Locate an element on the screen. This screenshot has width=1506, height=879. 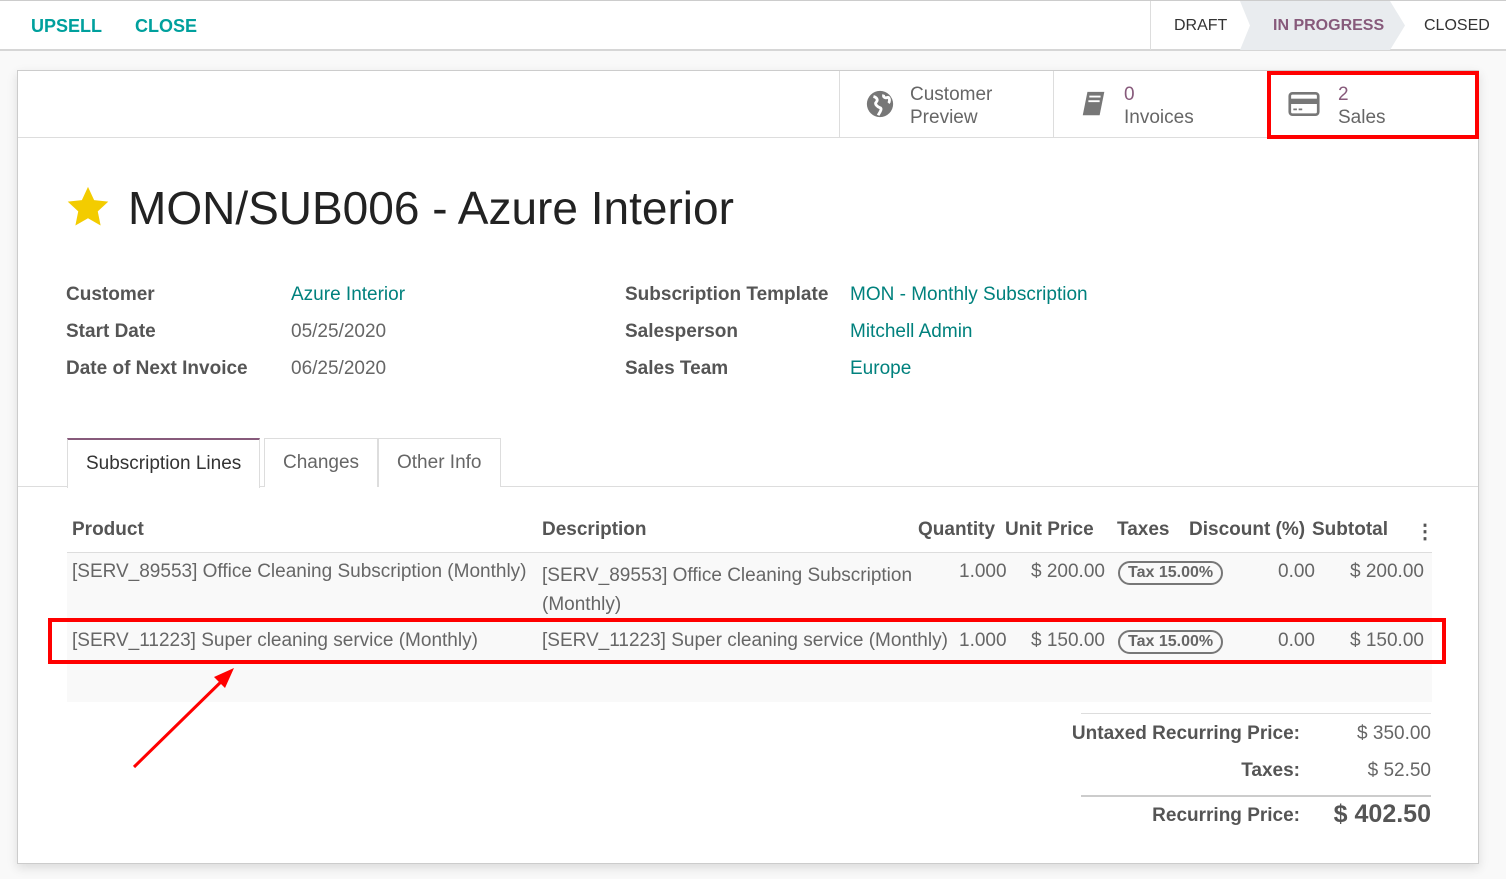
col-quantity: Quantity is located at coordinates (957, 529).